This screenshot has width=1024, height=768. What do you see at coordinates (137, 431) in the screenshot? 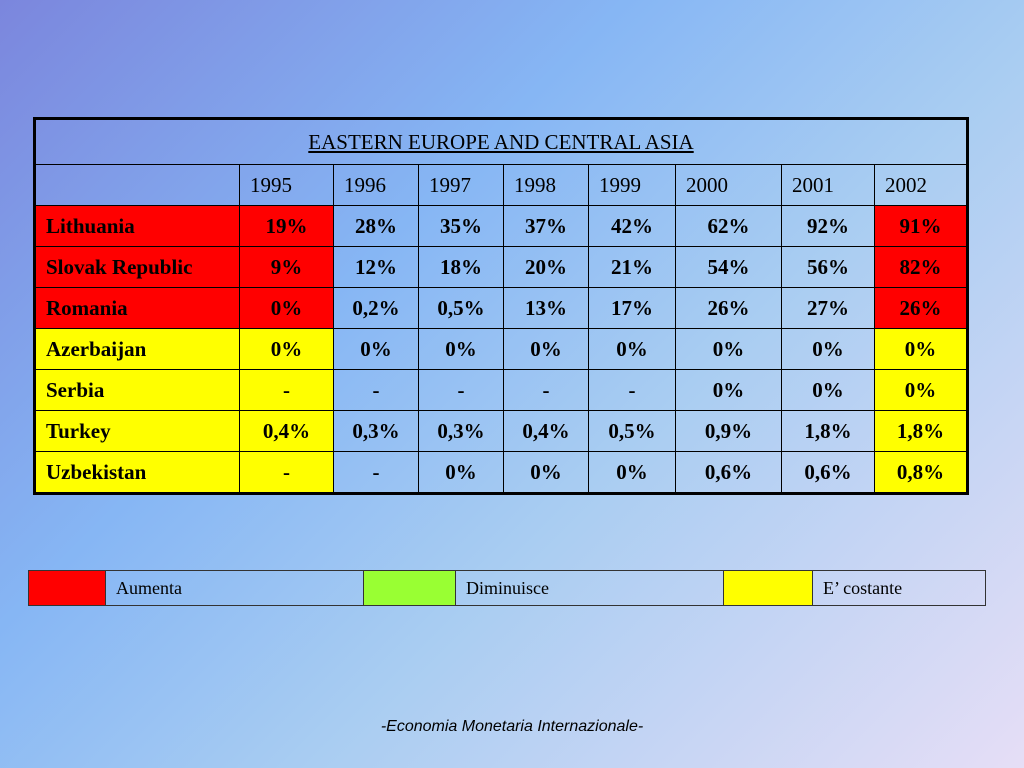
I see `country-cell: Turkey` at bounding box center [137, 431].